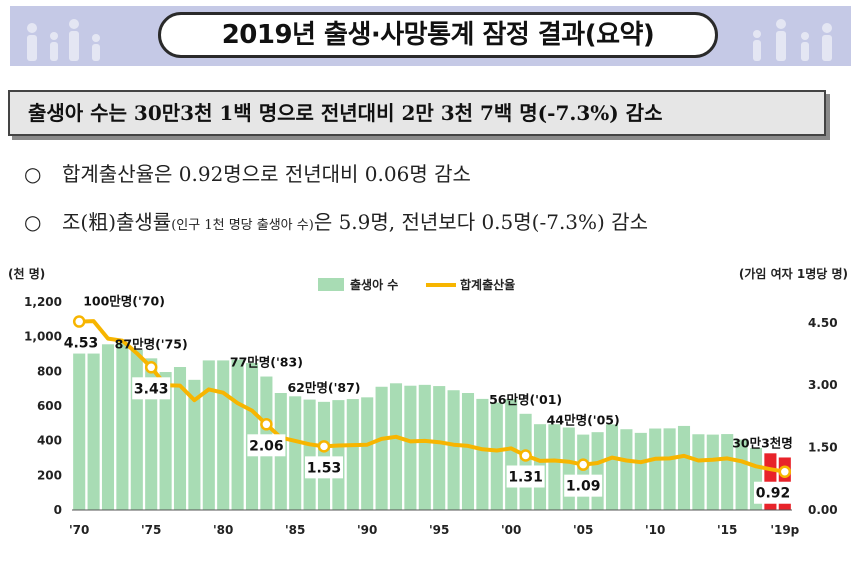 This screenshot has width=861, height=570. I want to click on legend-bar-swatch, so click(331, 284).